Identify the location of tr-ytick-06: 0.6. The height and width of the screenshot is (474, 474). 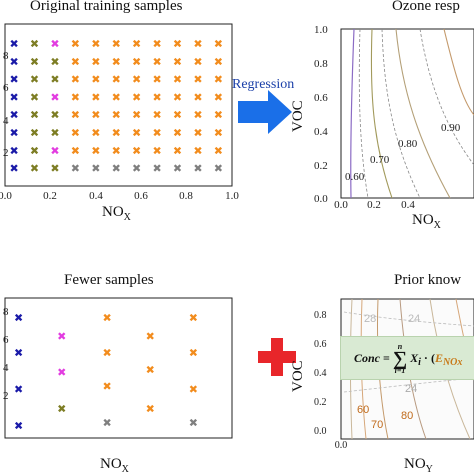
(321, 98).